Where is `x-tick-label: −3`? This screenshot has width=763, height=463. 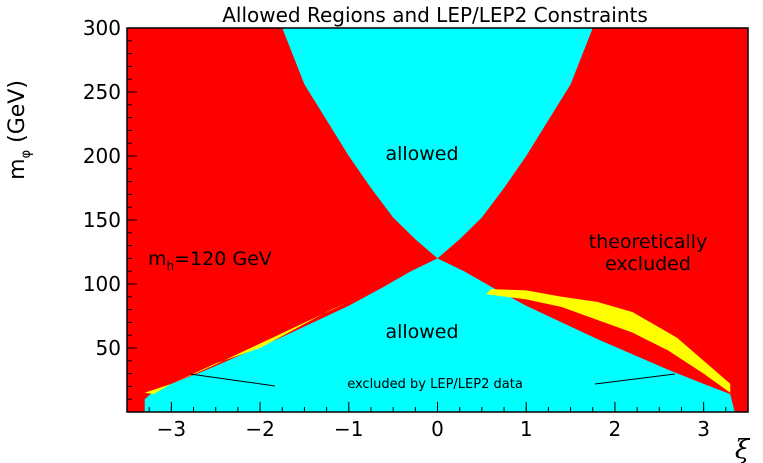
x-tick-label: −3 is located at coordinates (171, 429).